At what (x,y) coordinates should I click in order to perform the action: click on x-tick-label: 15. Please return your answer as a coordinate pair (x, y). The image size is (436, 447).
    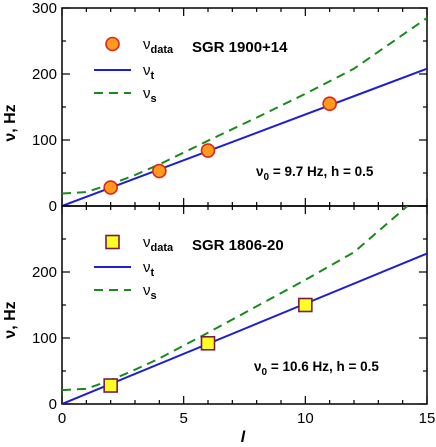
    Looking at the image, I should click on (427, 418).